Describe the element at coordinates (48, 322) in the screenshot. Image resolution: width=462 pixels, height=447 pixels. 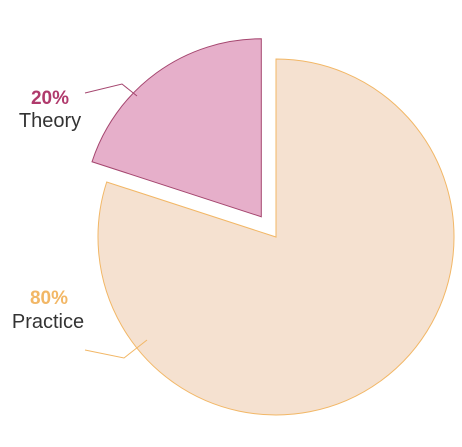
I see `data-label-practice-name: Practice` at that location.